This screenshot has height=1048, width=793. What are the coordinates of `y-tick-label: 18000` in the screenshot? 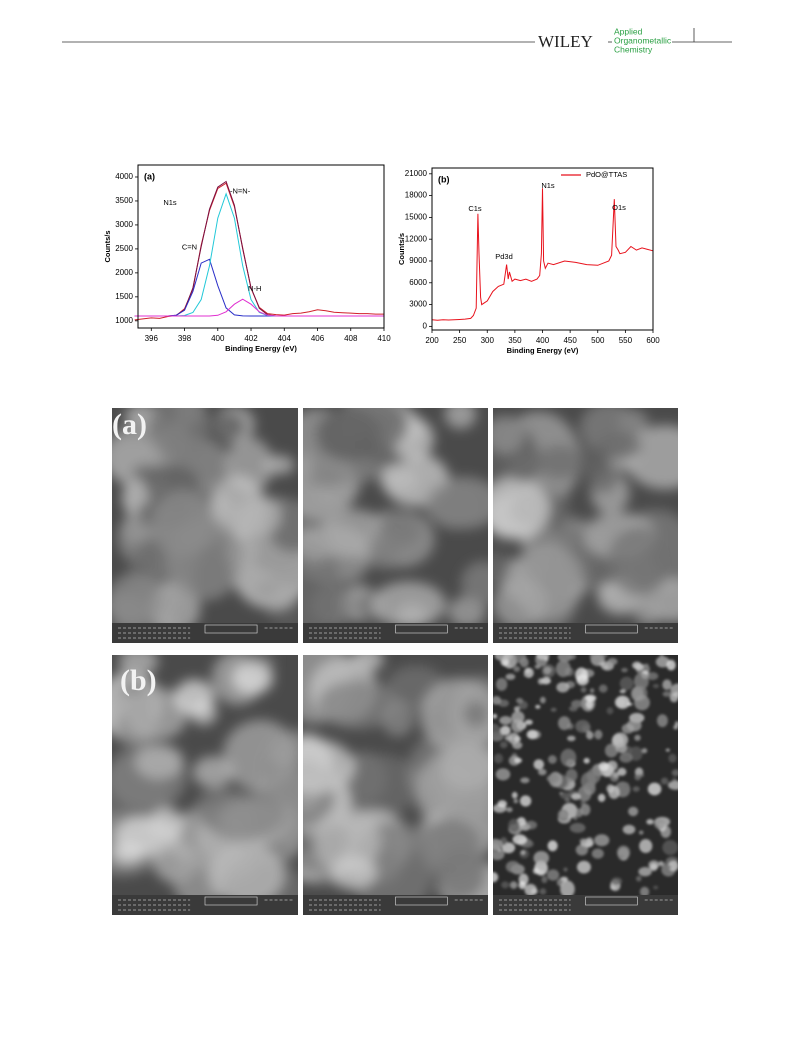 It's located at (416, 195).